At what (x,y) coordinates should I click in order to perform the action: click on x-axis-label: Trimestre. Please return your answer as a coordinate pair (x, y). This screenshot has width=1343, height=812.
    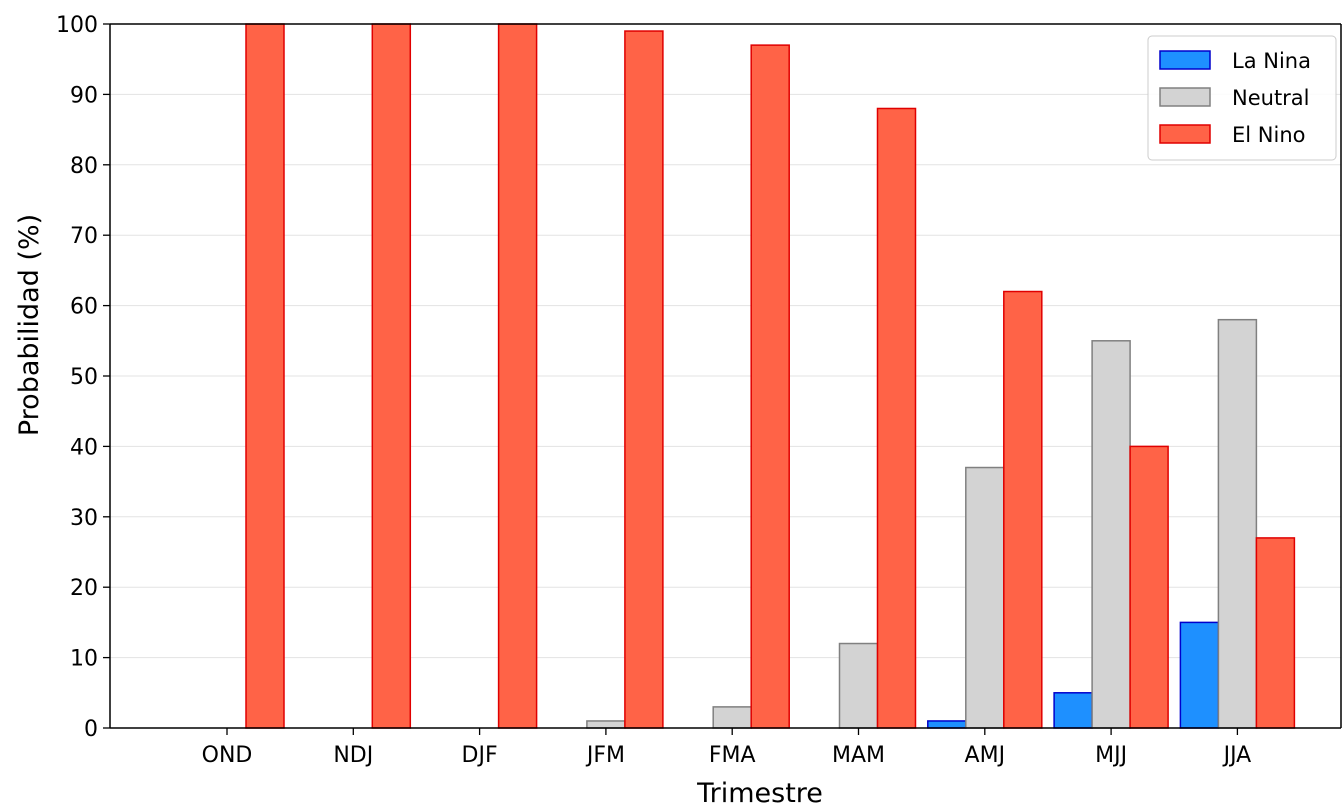
    Looking at the image, I should click on (759, 793).